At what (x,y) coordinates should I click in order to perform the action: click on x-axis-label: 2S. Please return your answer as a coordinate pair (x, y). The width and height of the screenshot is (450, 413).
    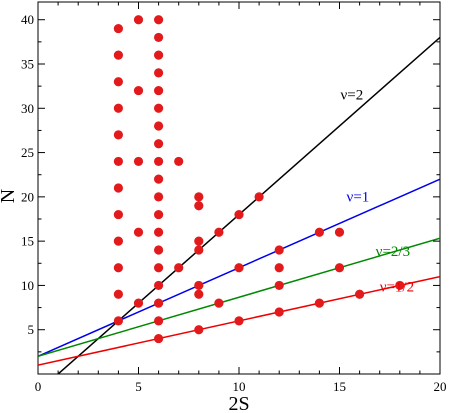
    Looking at the image, I should click on (238, 403).